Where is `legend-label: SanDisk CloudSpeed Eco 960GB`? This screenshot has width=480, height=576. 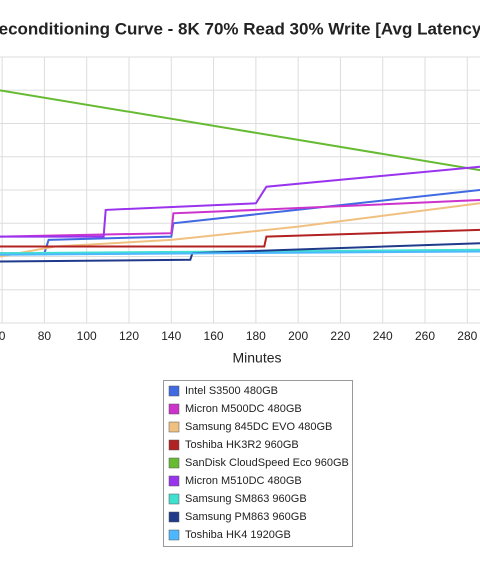
legend-label: SanDisk CloudSpeed Eco 960GB is located at coordinates (267, 463).